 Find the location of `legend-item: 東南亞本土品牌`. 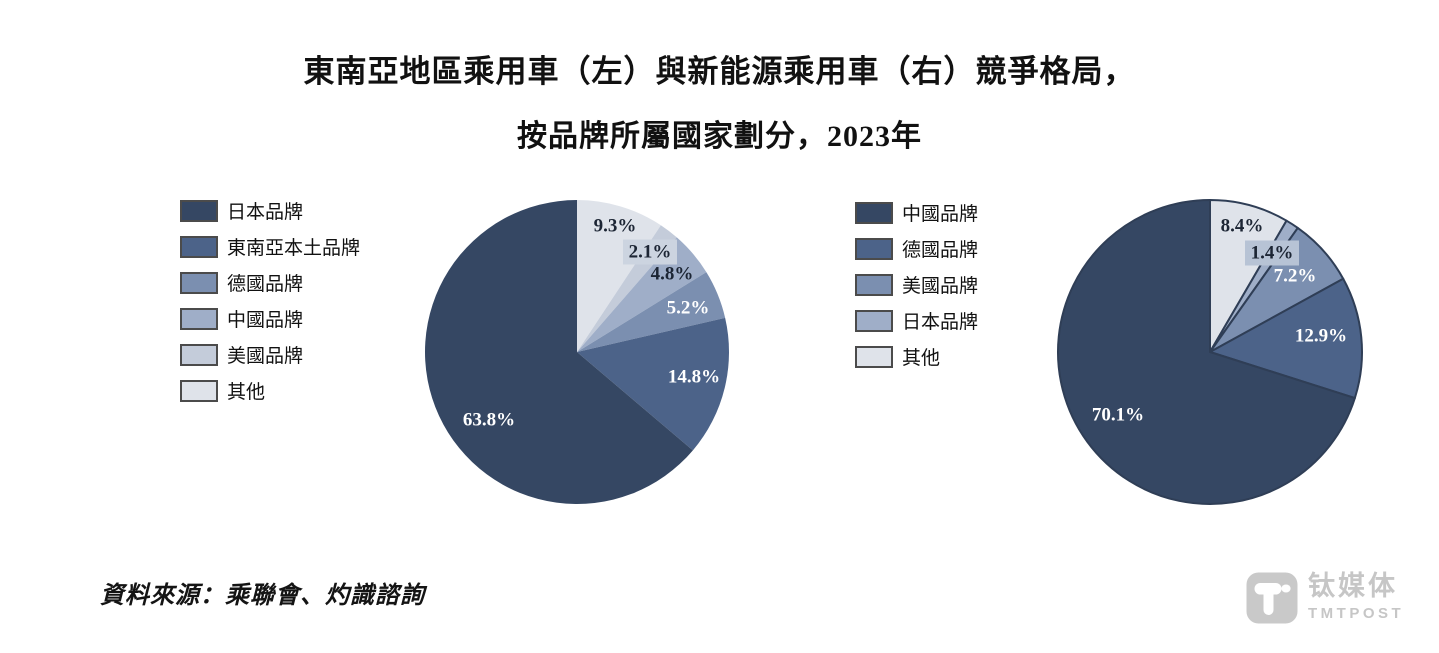

legend-item: 東南亞本土品牌 is located at coordinates (270, 246).